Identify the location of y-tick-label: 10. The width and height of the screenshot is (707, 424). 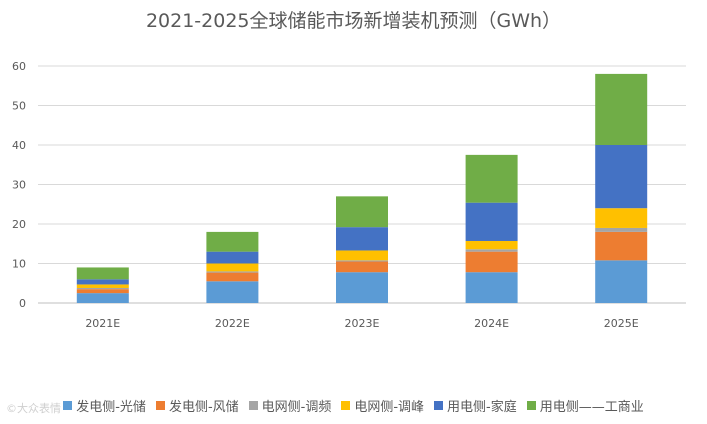
(19, 264).